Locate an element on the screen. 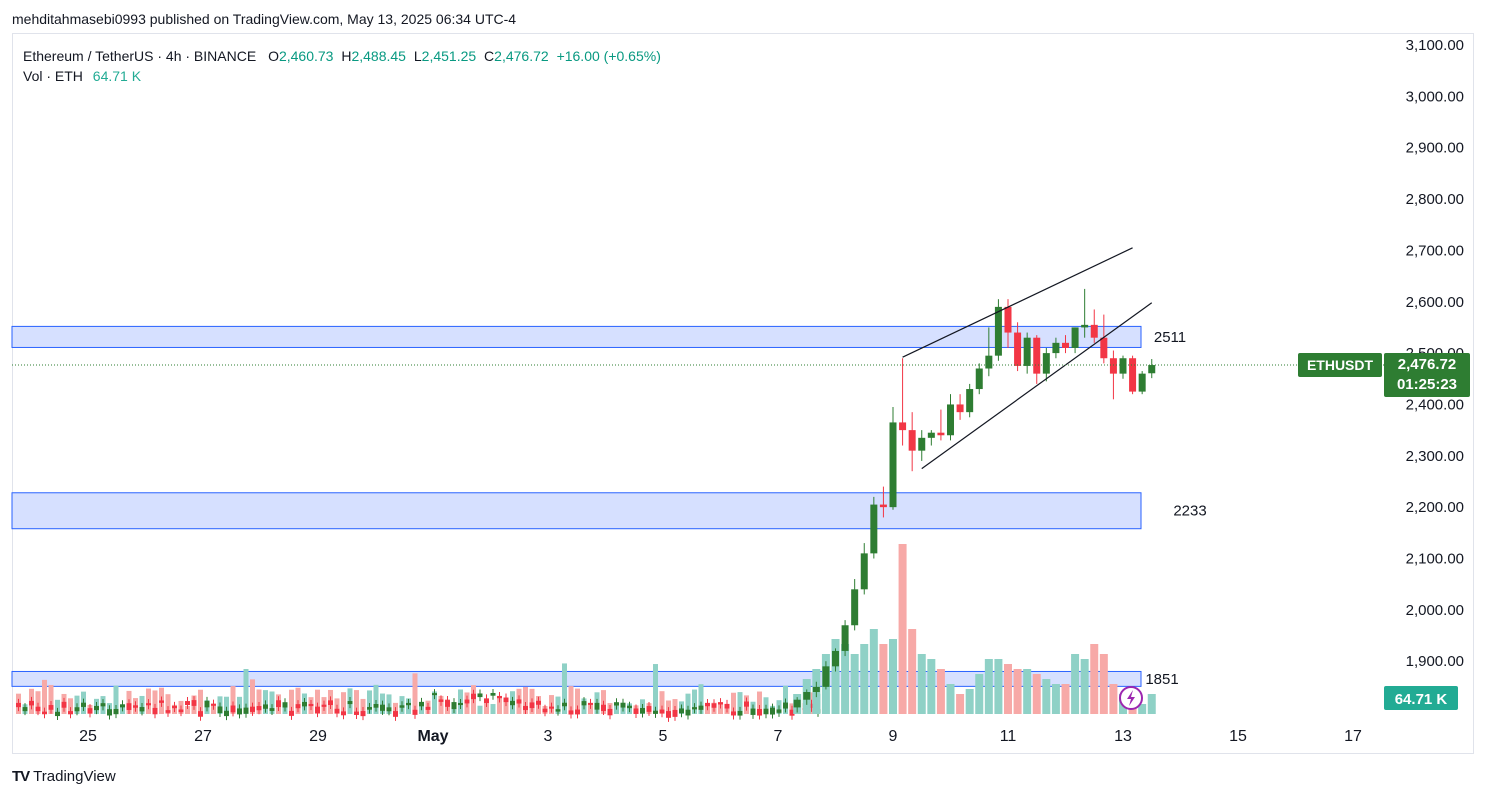 This screenshot has height=799, width=1488. footer-brand: TV TradingView is located at coordinates (64, 776).